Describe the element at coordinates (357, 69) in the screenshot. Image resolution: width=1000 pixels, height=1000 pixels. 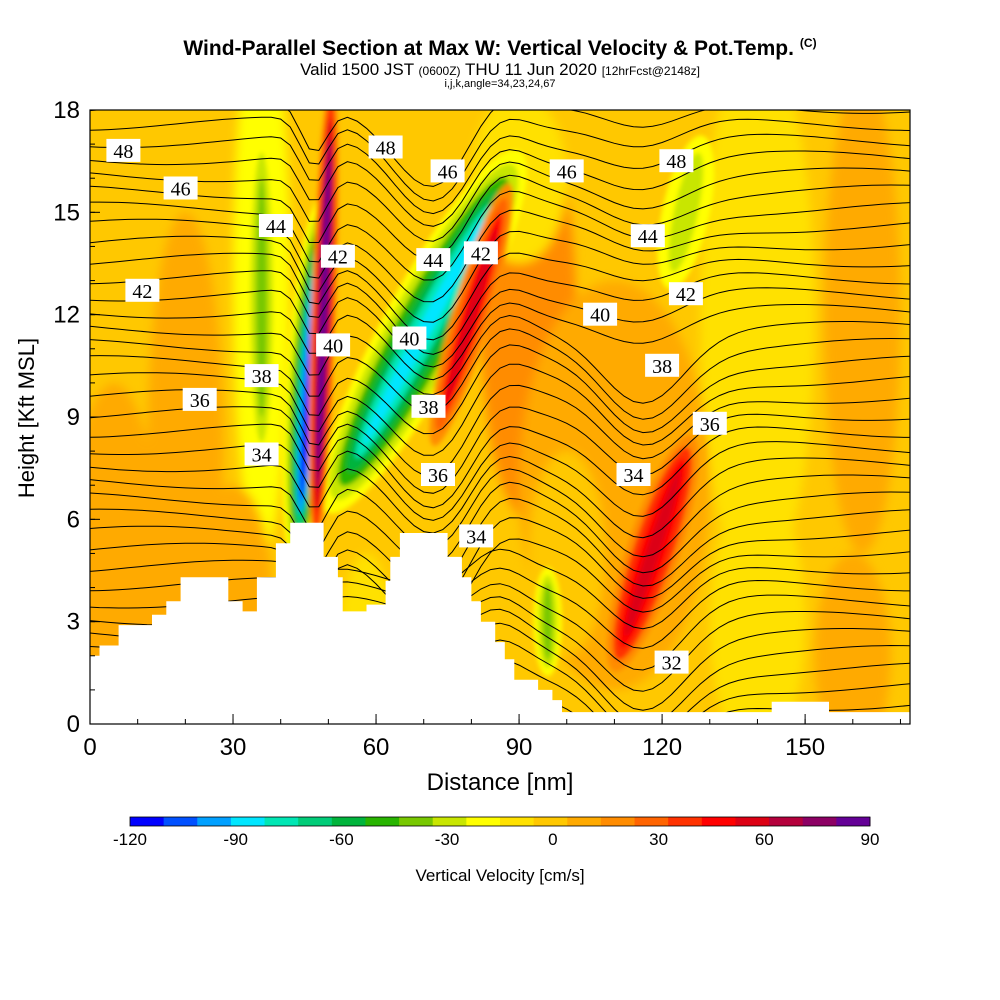
I see `valid-time: Valid 1500 JST` at that location.